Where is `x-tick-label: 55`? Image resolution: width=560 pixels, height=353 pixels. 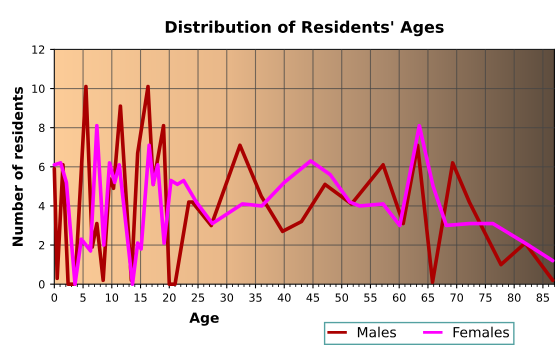 x-tick-label: 55 is located at coordinates (370, 298).